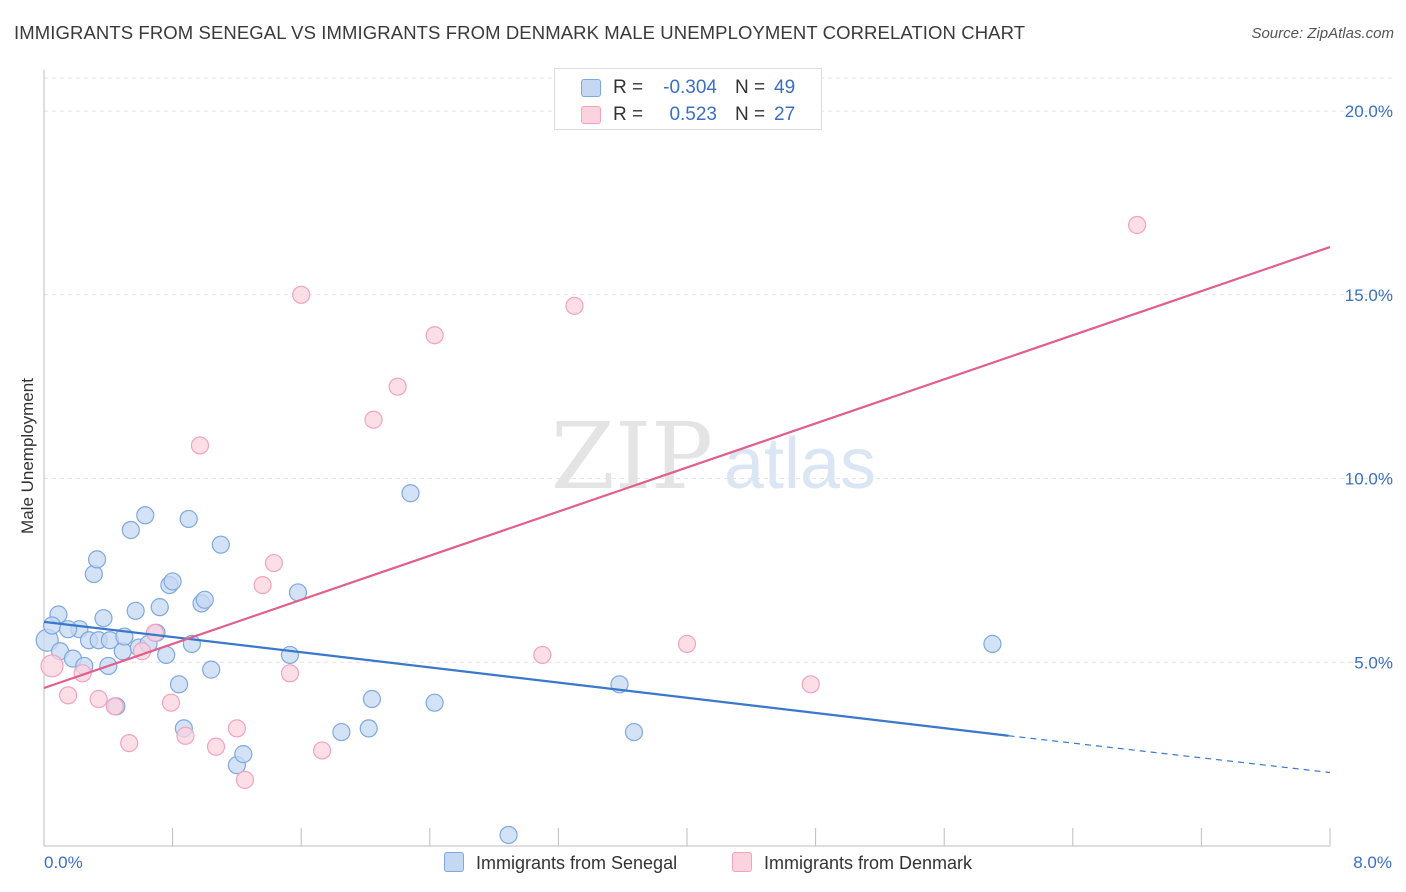  What do you see at coordinates (1169, 754) in the screenshot?
I see `trend-line-senegal-extension` at bounding box center [1169, 754].